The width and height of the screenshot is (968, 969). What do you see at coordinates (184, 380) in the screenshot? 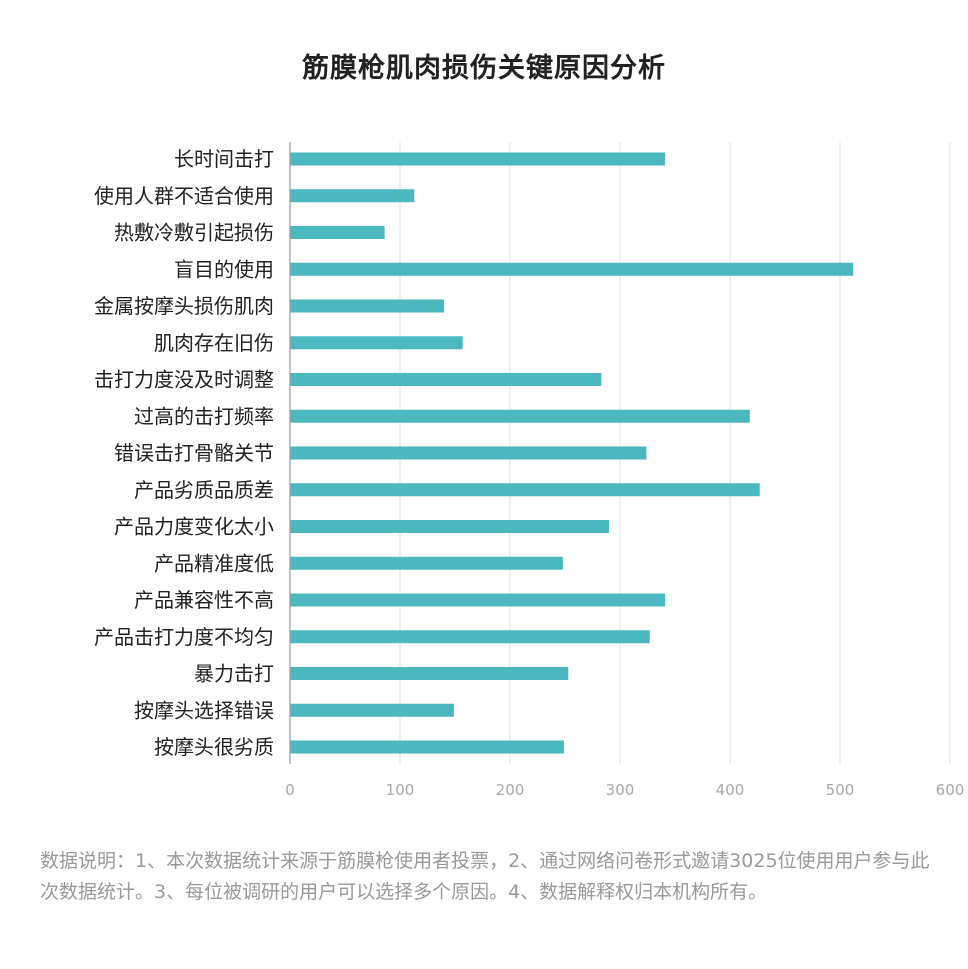
I see `category-label-6: 击打力度没及时调整` at bounding box center [184, 380].